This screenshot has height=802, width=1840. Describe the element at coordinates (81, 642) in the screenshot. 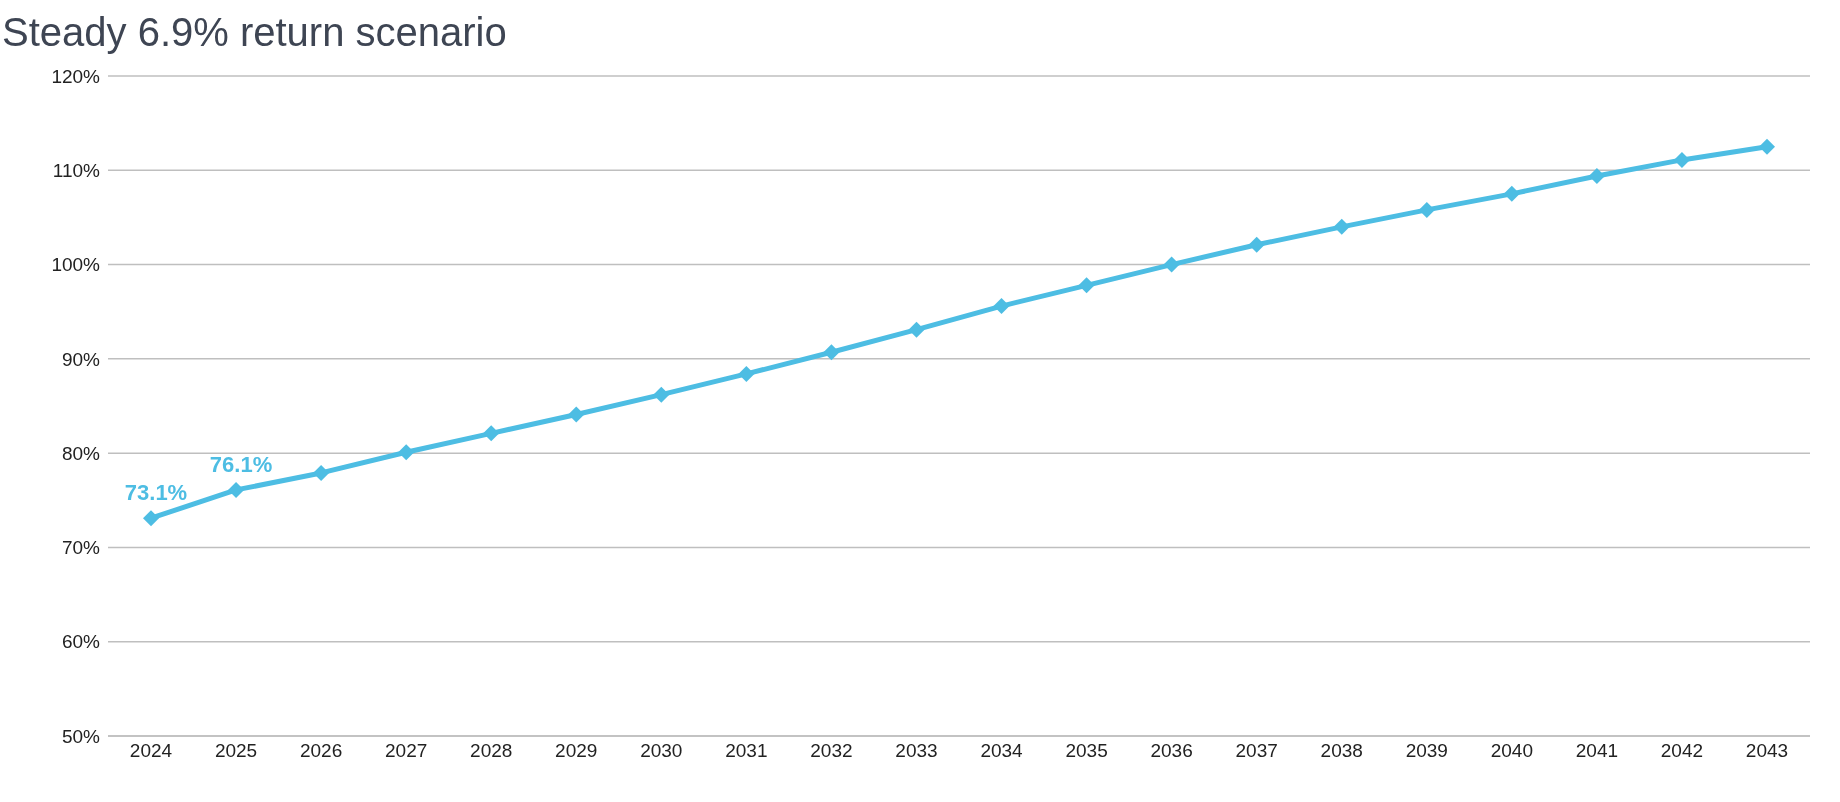

I see `y-tick-label: 60%` at that location.